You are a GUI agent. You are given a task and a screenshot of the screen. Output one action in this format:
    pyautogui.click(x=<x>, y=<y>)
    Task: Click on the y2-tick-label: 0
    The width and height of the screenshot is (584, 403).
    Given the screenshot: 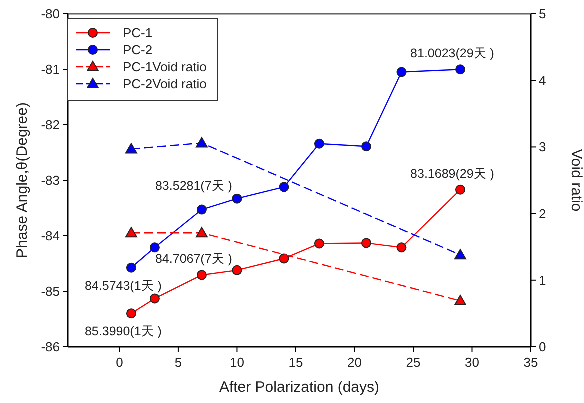 What is the action you would take?
    pyautogui.click(x=542, y=347)
    